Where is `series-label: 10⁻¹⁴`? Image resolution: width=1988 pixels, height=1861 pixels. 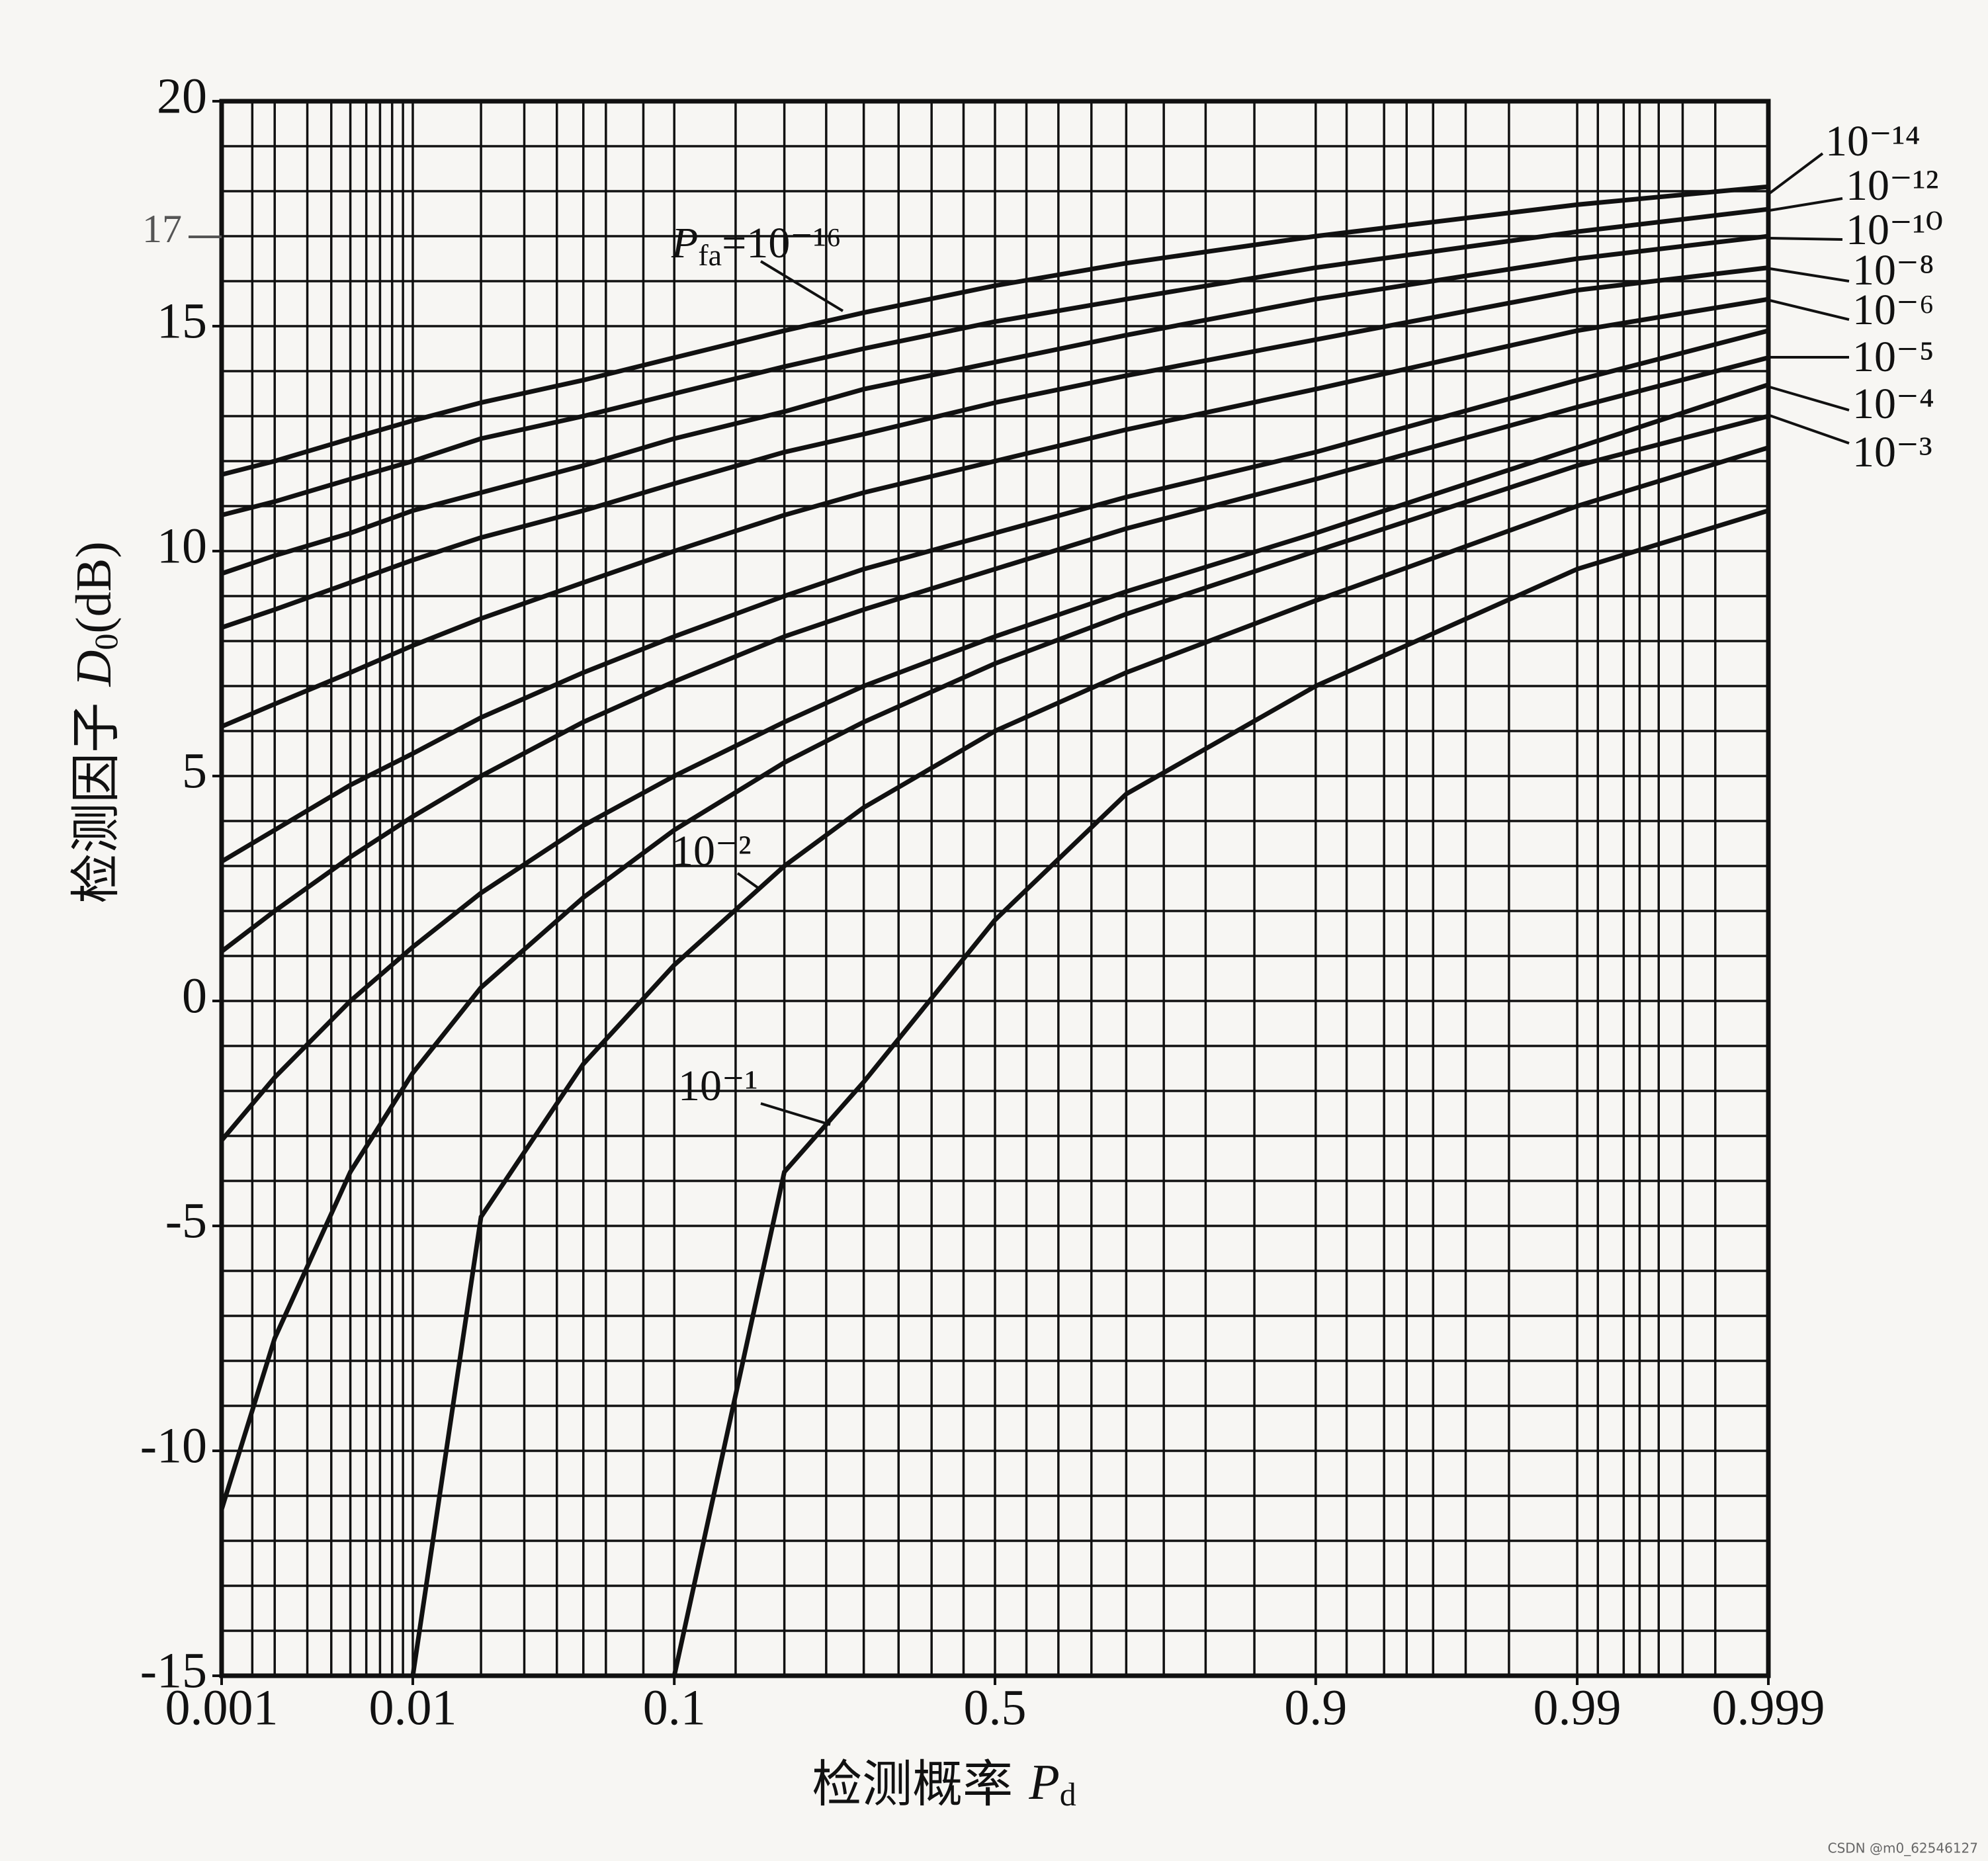 series-label: 10⁻¹⁴ is located at coordinates (1873, 141).